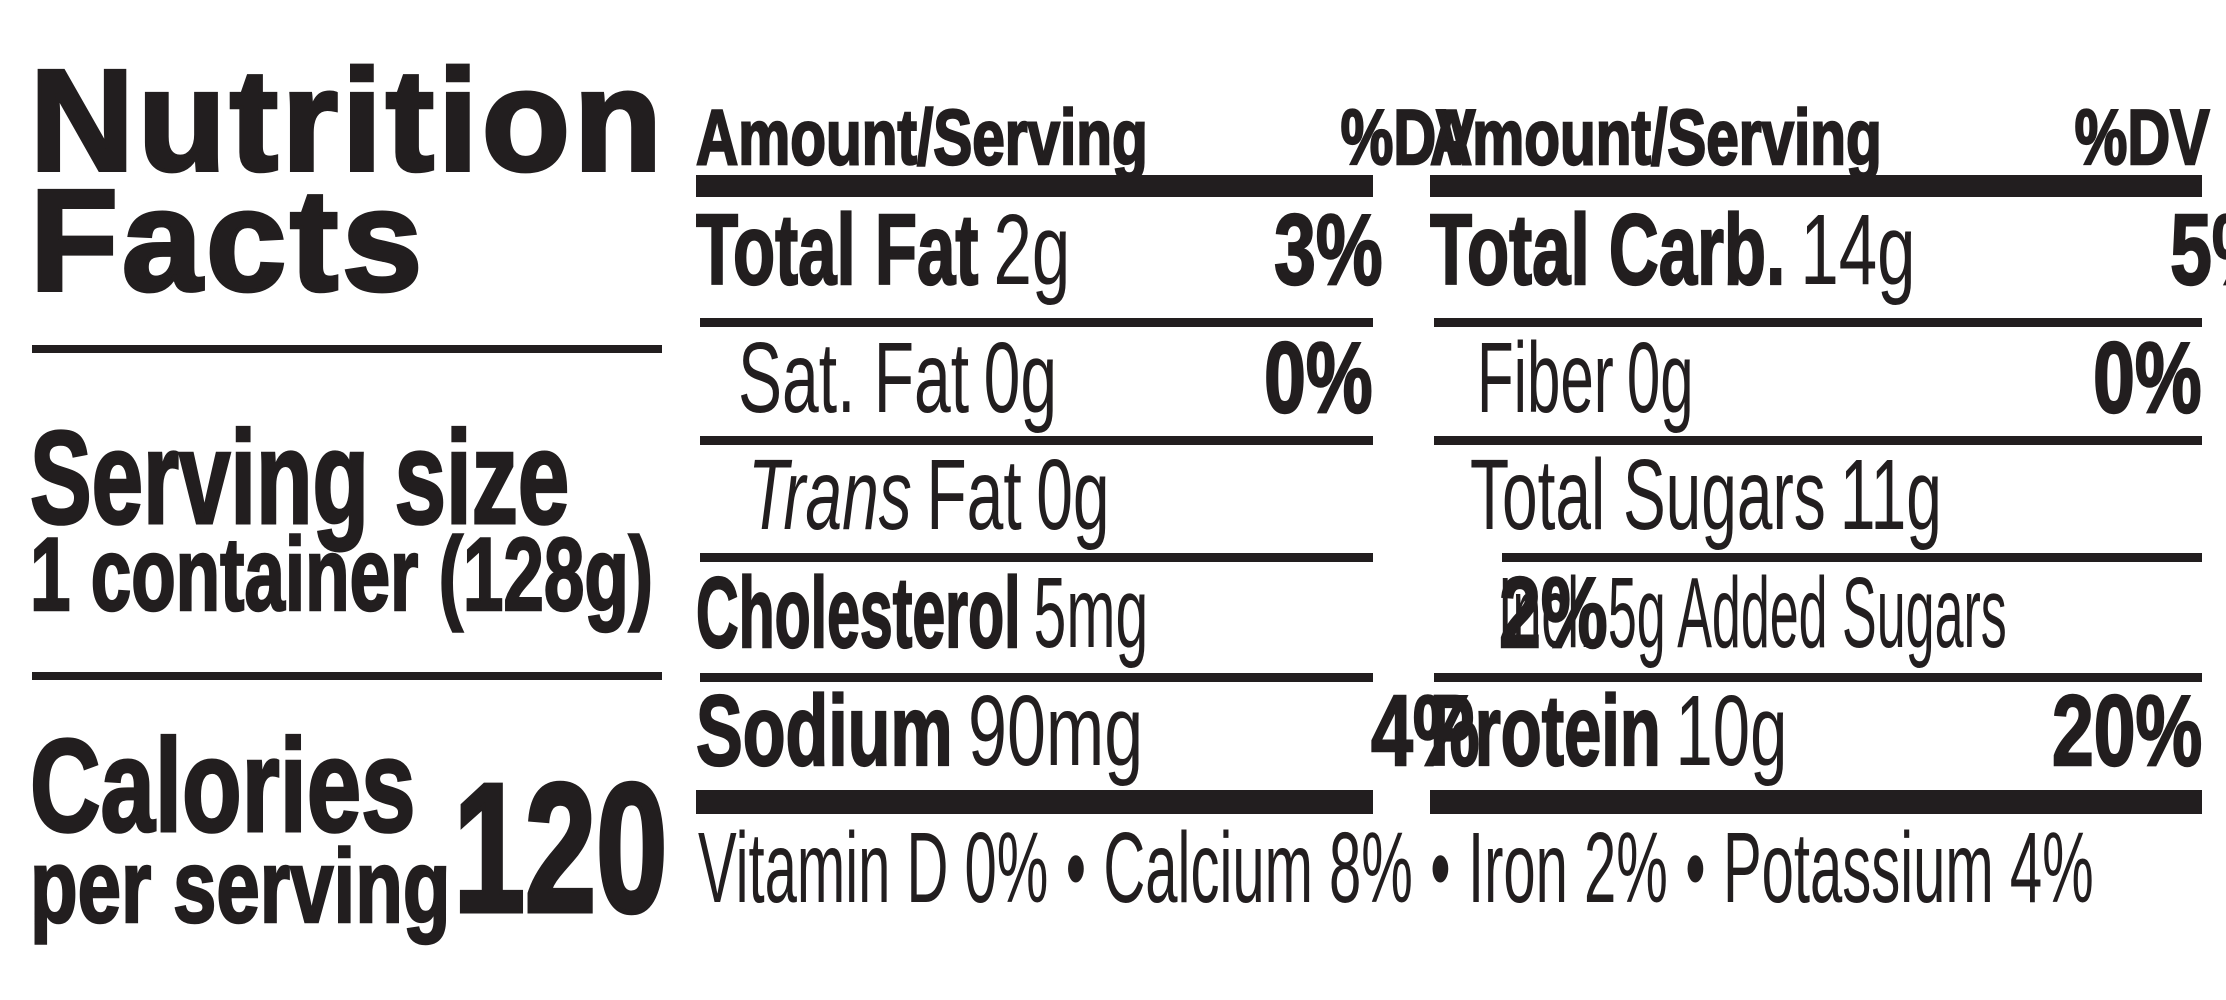 This screenshot has height=1000, width=2226. What do you see at coordinates (347, 120) in the screenshot?
I see `title-line-1: Nutrition` at bounding box center [347, 120].